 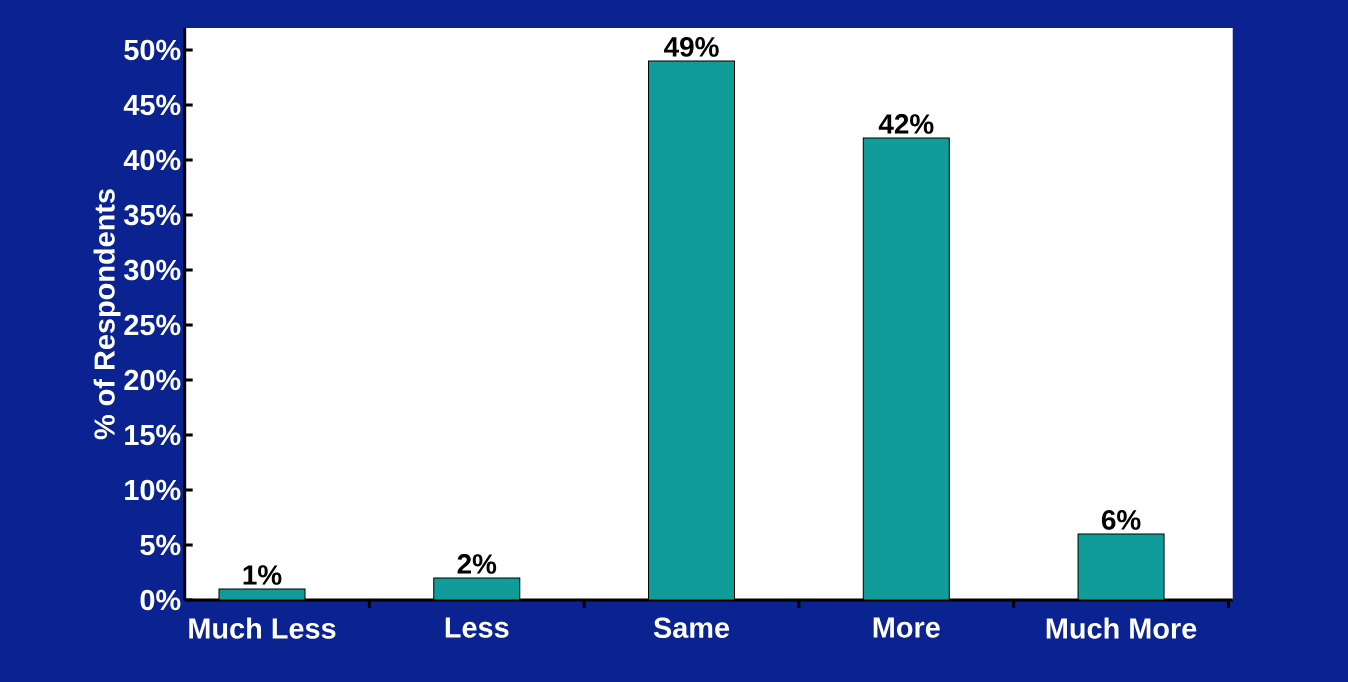 I want to click on y-tick-label: 30%, so click(x=152, y=270).